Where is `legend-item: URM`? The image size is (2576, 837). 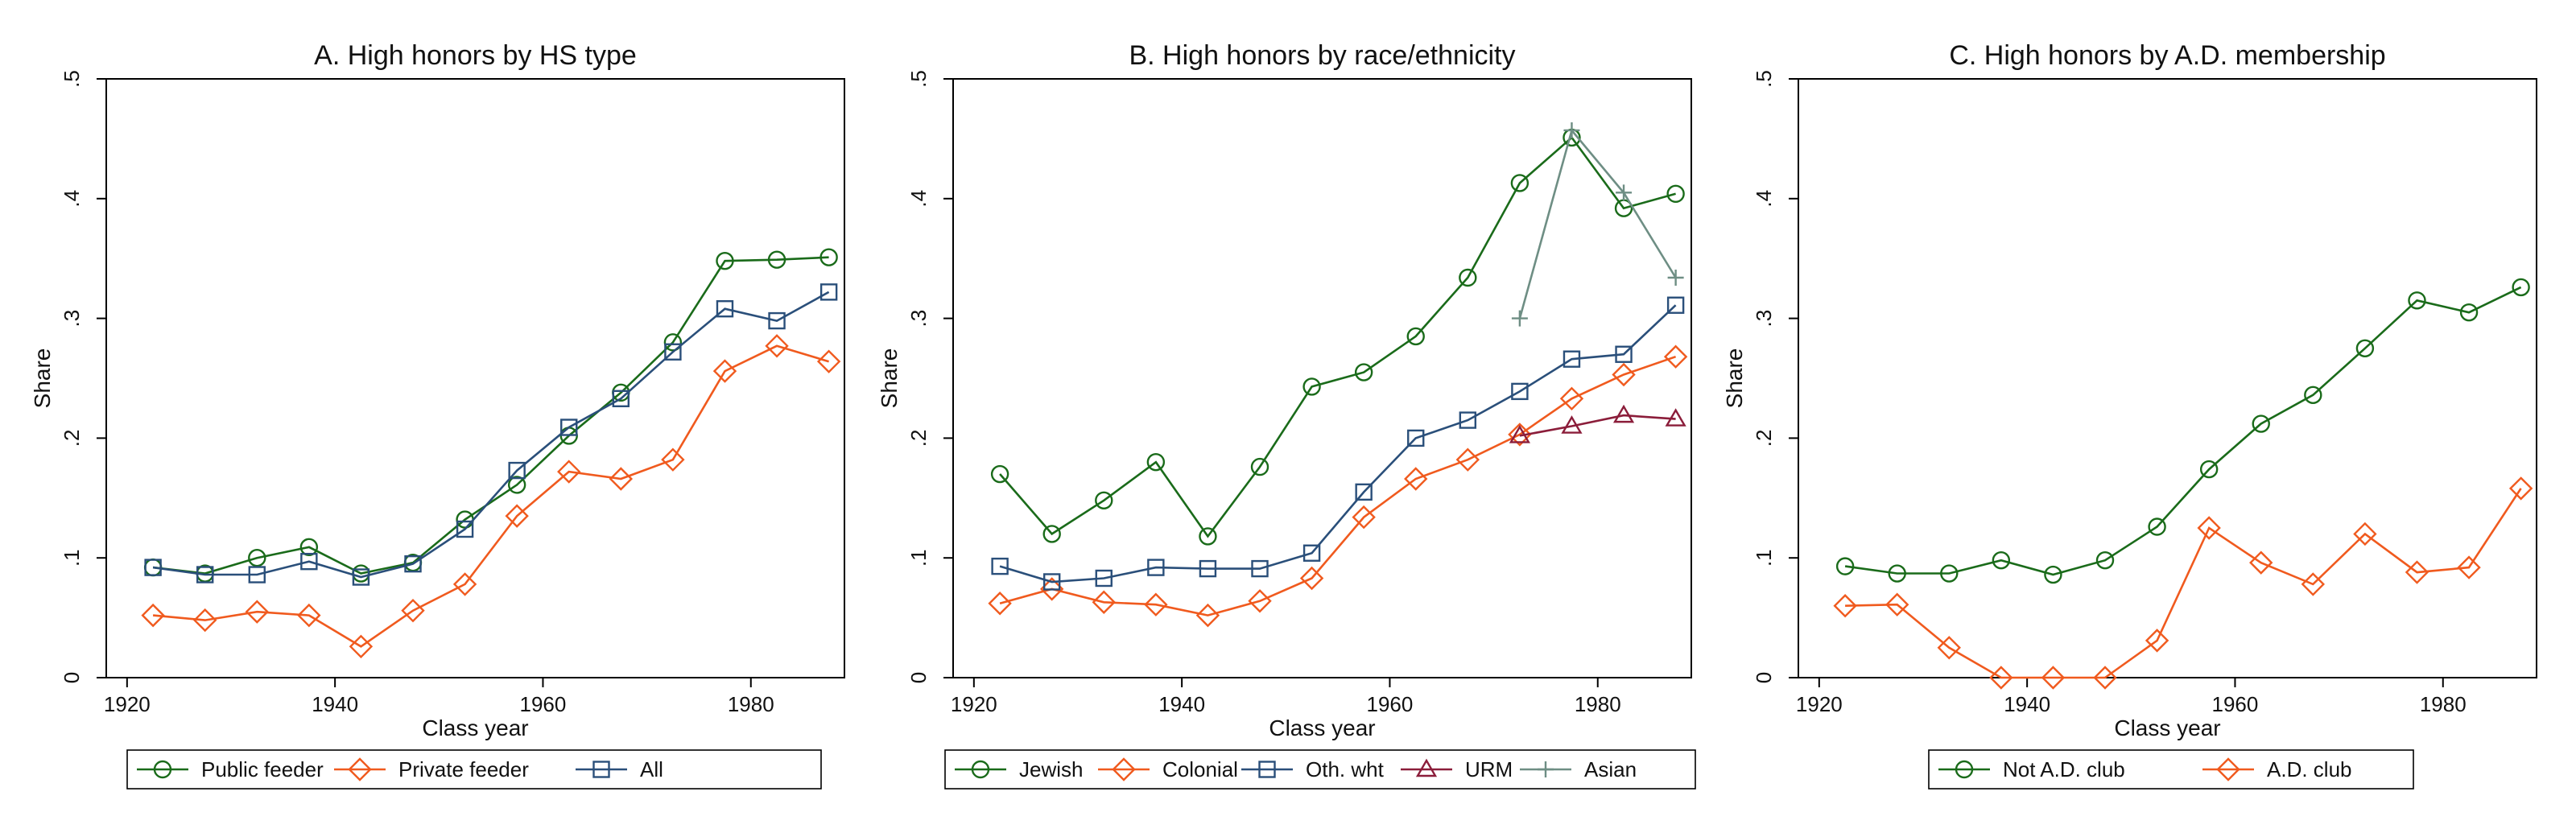
legend-item: URM is located at coordinates (1457, 769).